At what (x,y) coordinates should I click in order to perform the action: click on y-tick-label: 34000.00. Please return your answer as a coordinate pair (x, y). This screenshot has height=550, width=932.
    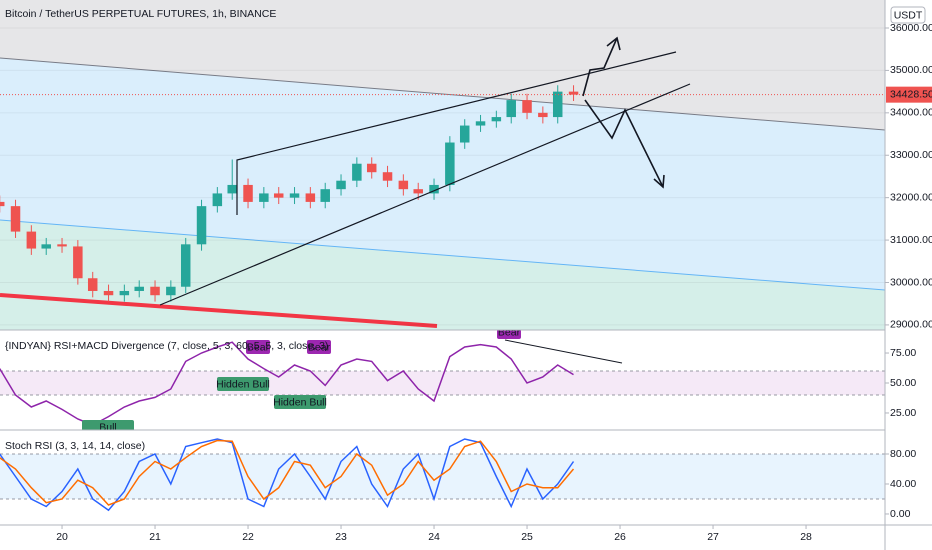
    Looking at the image, I should click on (911, 113).